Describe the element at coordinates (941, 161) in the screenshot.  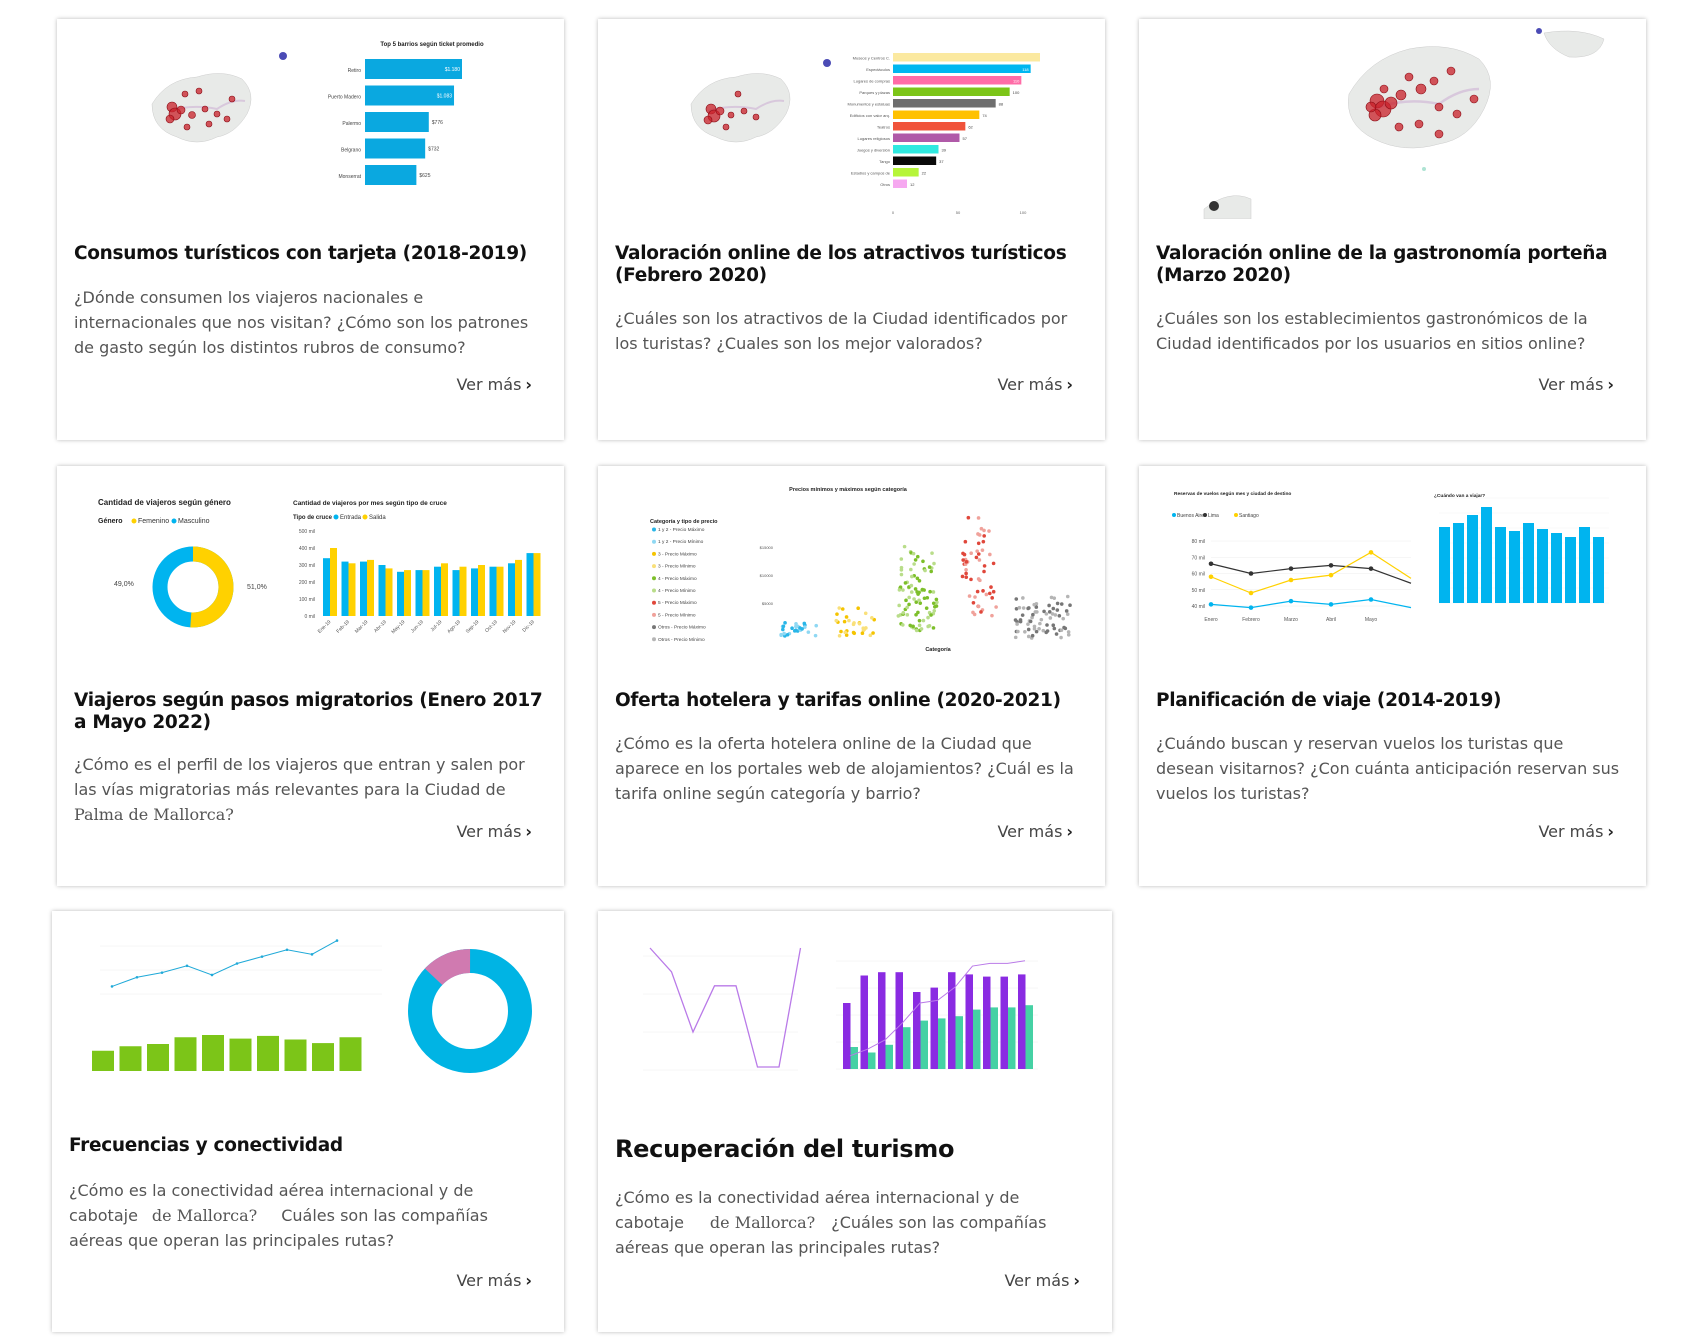
I see `bar-value: 37` at that location.